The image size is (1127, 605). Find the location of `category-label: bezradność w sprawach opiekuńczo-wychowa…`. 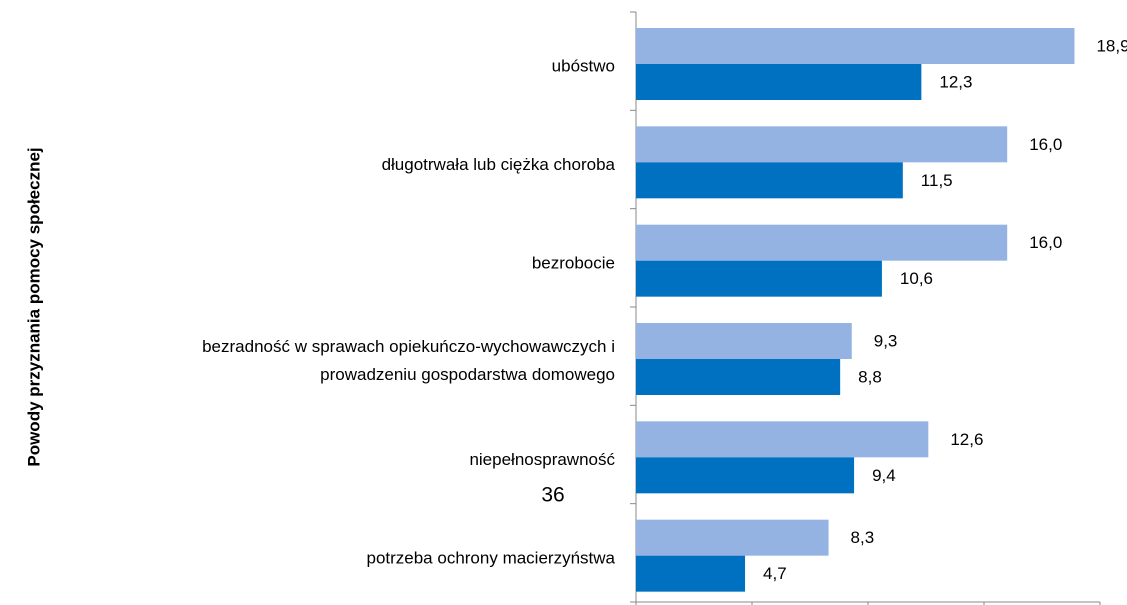

category-label: bezradność w sprawach opiekuńczo-wychowa… is located at coordinates (408, 361).